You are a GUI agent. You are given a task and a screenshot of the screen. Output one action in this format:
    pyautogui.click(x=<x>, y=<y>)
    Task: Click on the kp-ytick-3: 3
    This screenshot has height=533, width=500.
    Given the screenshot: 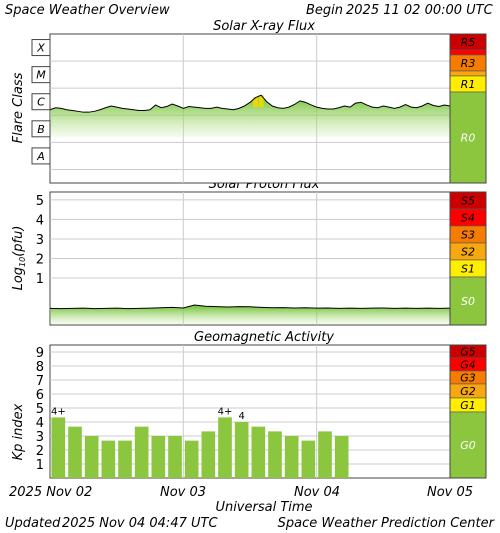 What is the action you would take?
    pyautogui.click(x=40, y=437)
    